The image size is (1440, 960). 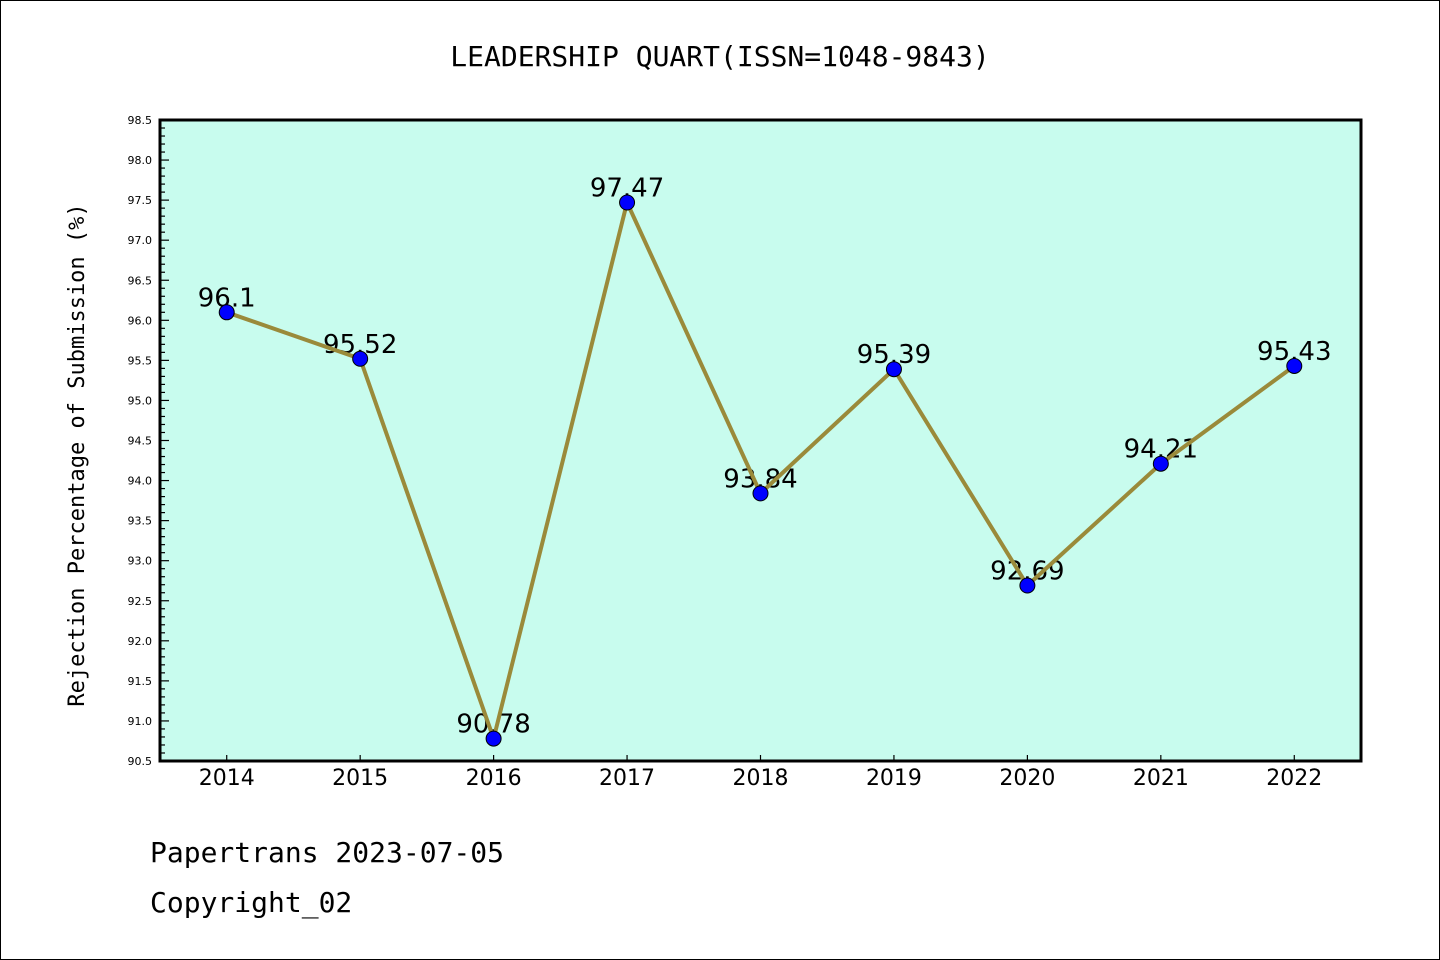 What do you see at coordinates (140, 320) in the screenshot?
I see `y-tick-label: 96.0` at bounding box center [140, 320].